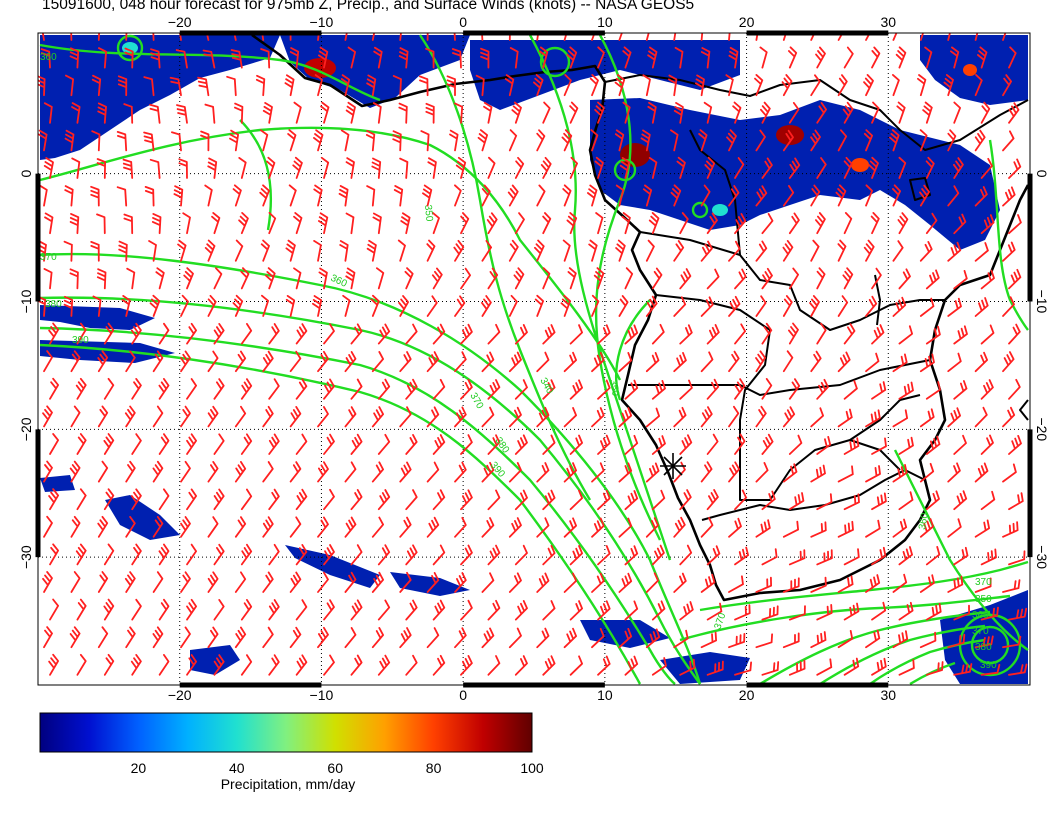 The height and width of the screenshot is (816, 1056). I want to click on contour-label: 350, so click(983, 599).